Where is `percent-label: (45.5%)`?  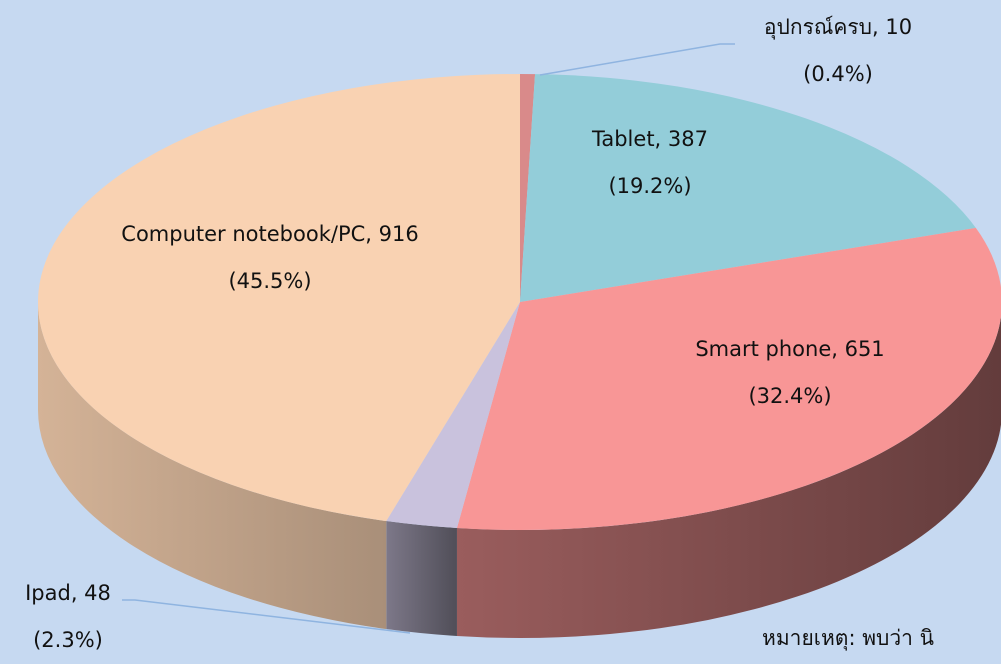 percent-label: (45.5%) is located at coordinates (270, 281).